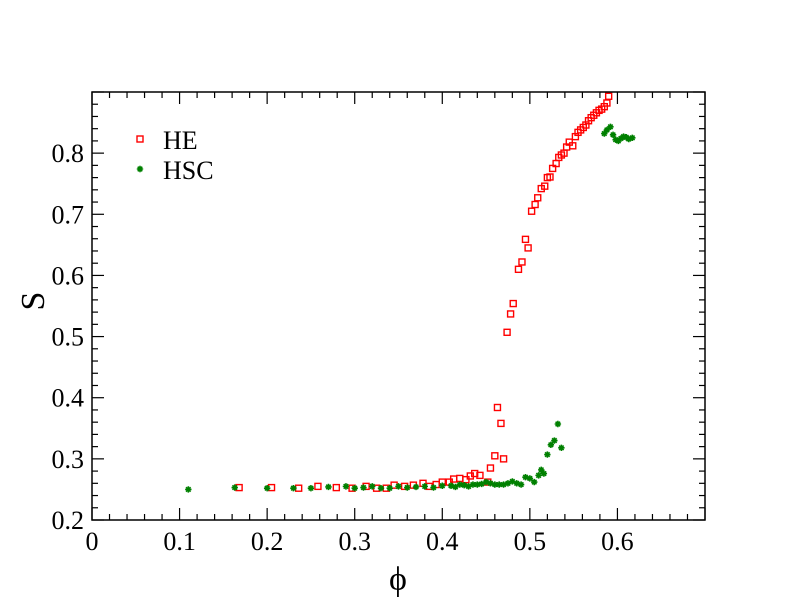 This screenshot has height=612, width=792. I want to click on x-tick-label: 0.2, so click(267, 541).